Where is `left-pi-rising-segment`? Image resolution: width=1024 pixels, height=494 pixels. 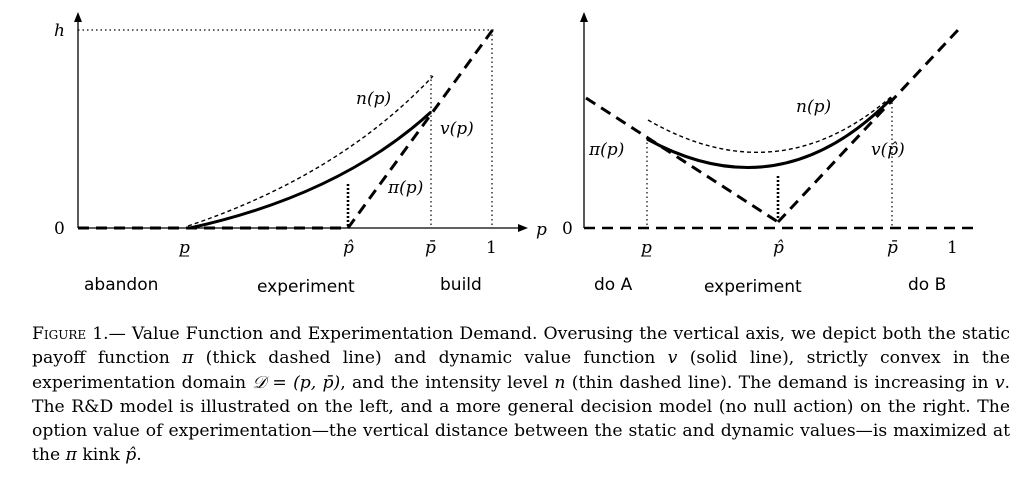
left-pi-rising-segment is located at coordinates (421, 128).